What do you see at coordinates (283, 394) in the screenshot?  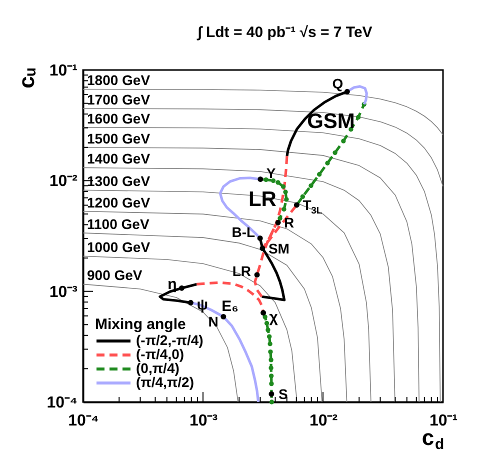 I see `annotation: S` at bounding box center [283, 394].